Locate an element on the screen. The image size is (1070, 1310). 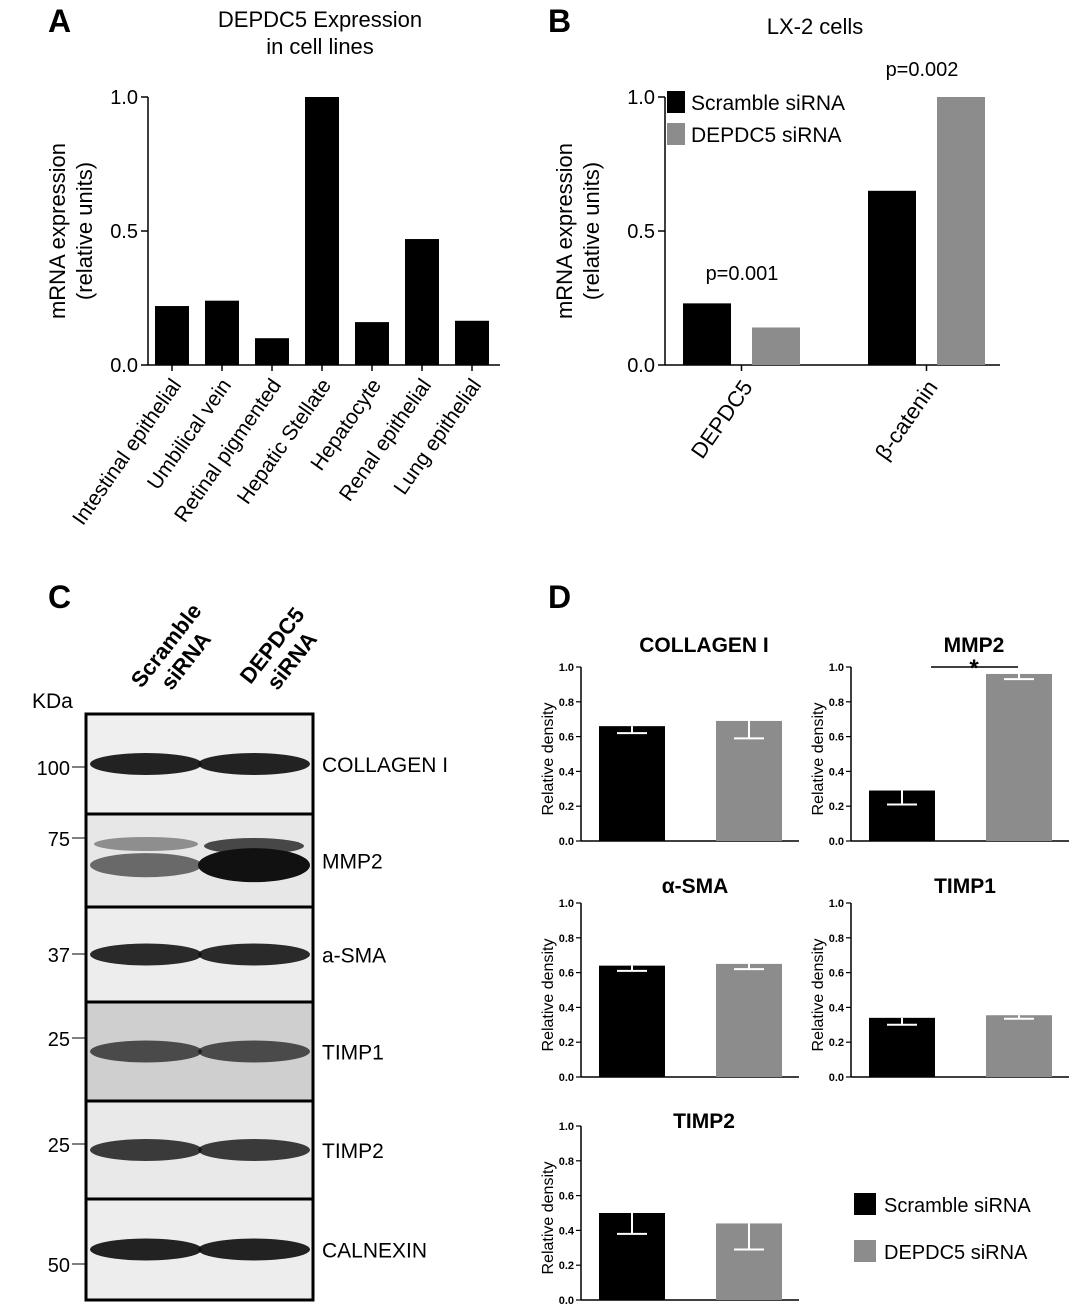
chart-b-ytick-label: 1.0 is located at coordinates (641, 98).